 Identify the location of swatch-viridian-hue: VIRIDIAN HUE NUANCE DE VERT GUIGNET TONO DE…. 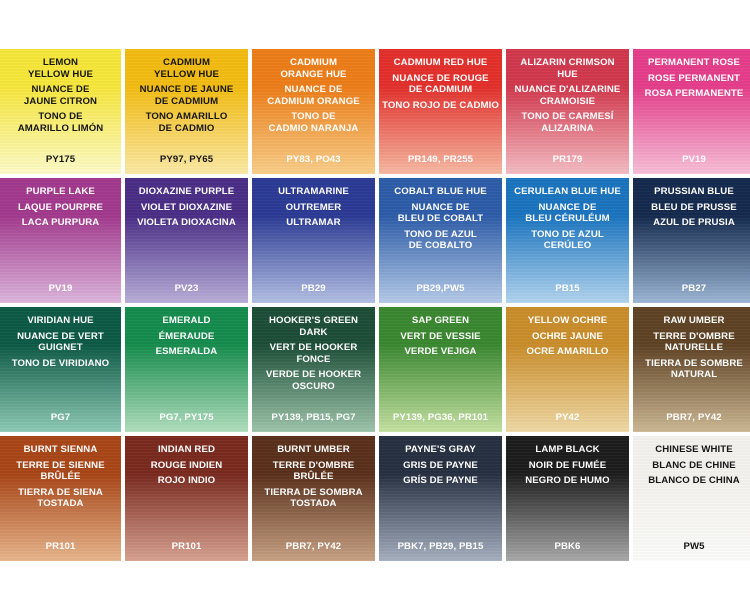
(60, 369).